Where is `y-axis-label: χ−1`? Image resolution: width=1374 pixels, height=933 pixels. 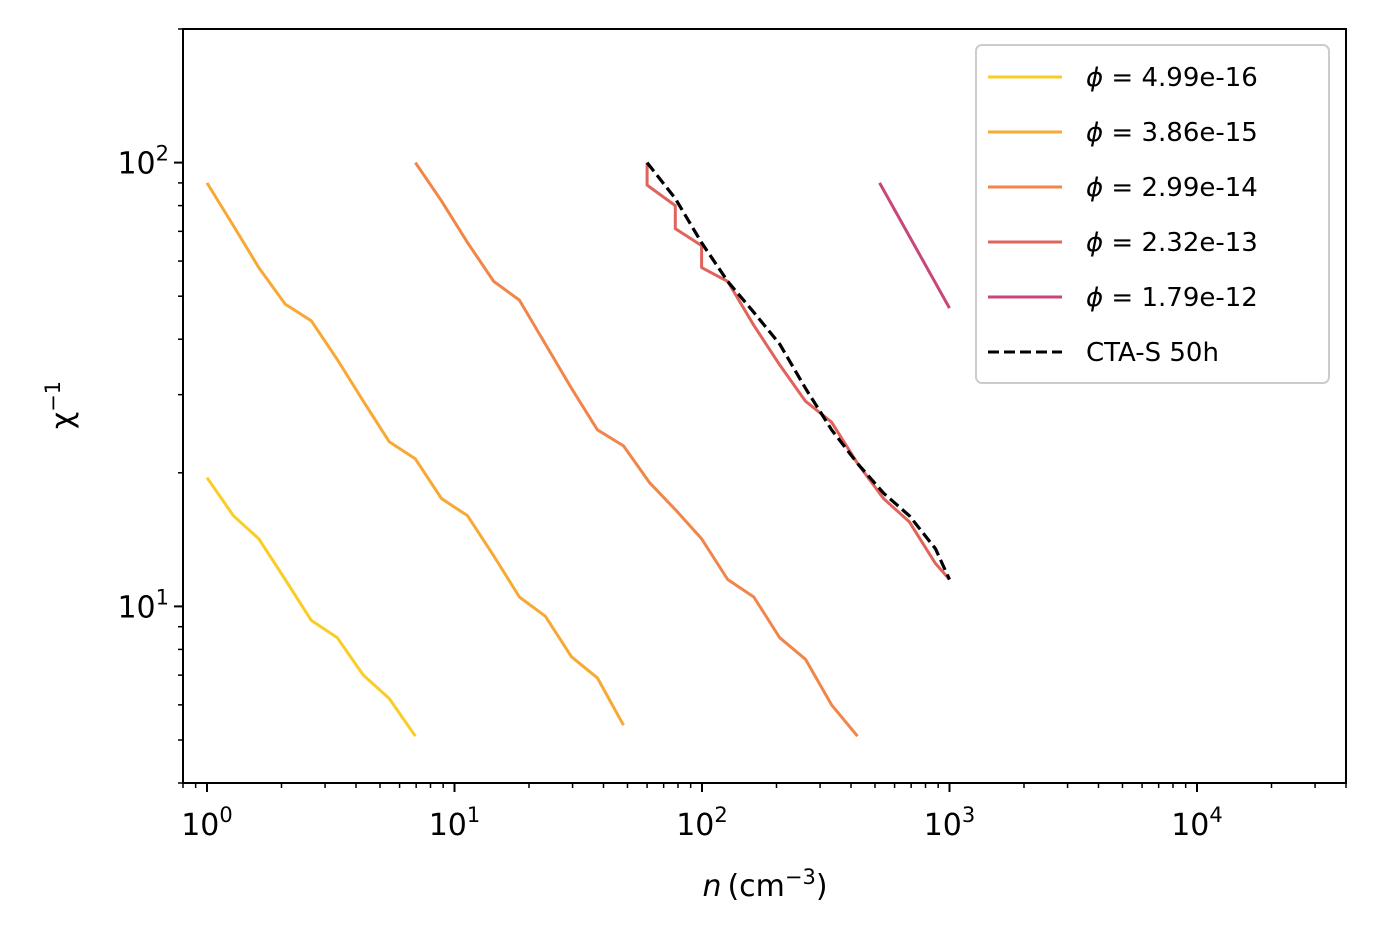 y-axis-label: χ−1 is located at coordinates (60, 405).